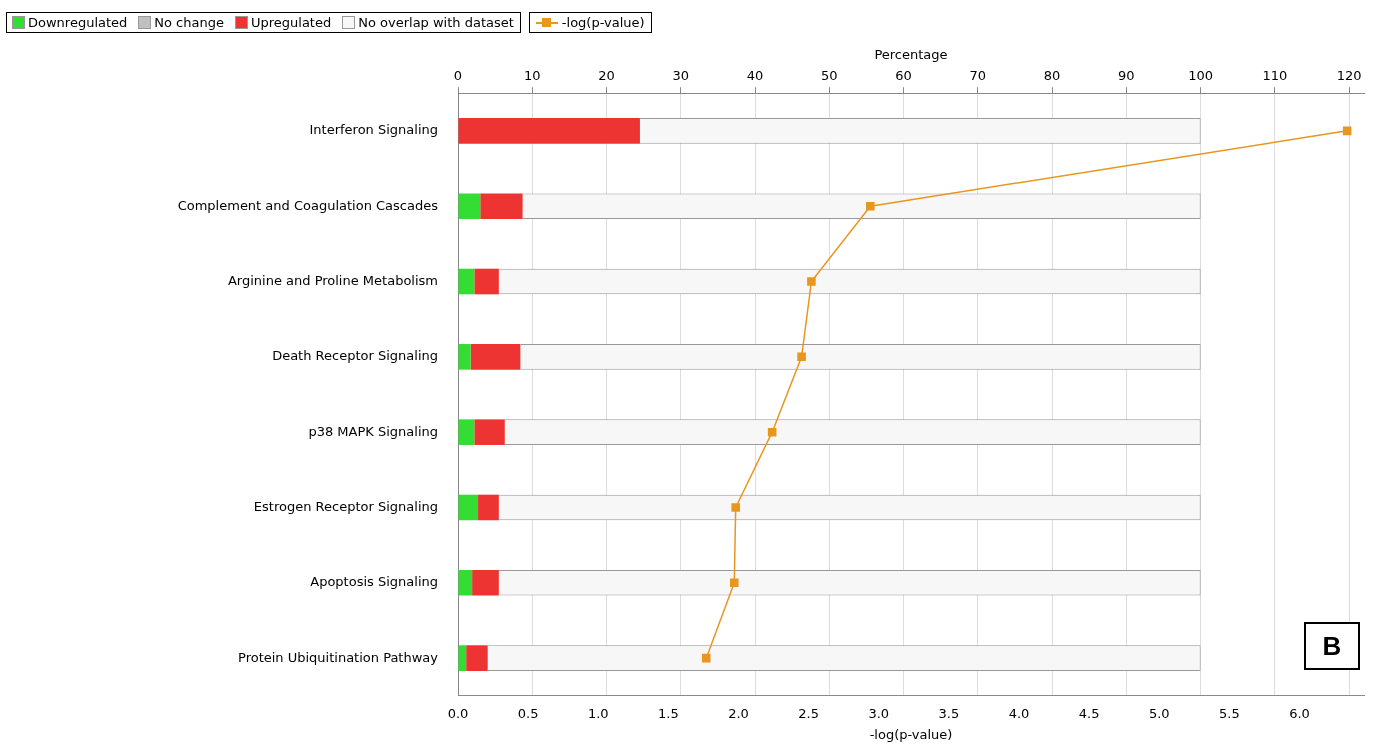 Image resolution: width=1380 pixels, height=749 pixels. What do you see at coordinates (1299, 713) in the screenshot?
I see `x2-tick-label: 6.0` at bounding box center [1299, 713].